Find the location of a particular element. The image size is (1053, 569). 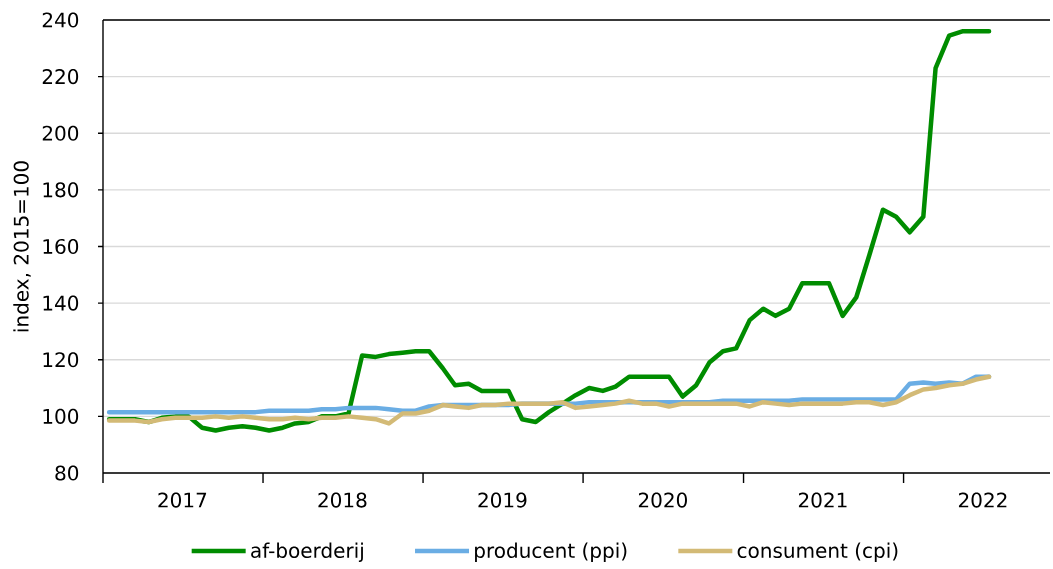

y-tick-label: 120 is located at coordinates (61, 360).